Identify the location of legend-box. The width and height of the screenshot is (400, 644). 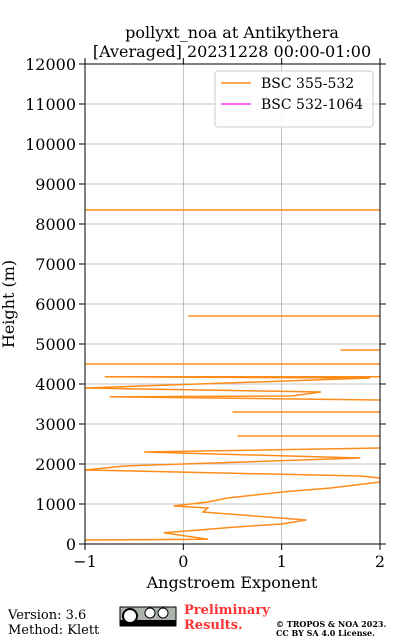
(294, 99).